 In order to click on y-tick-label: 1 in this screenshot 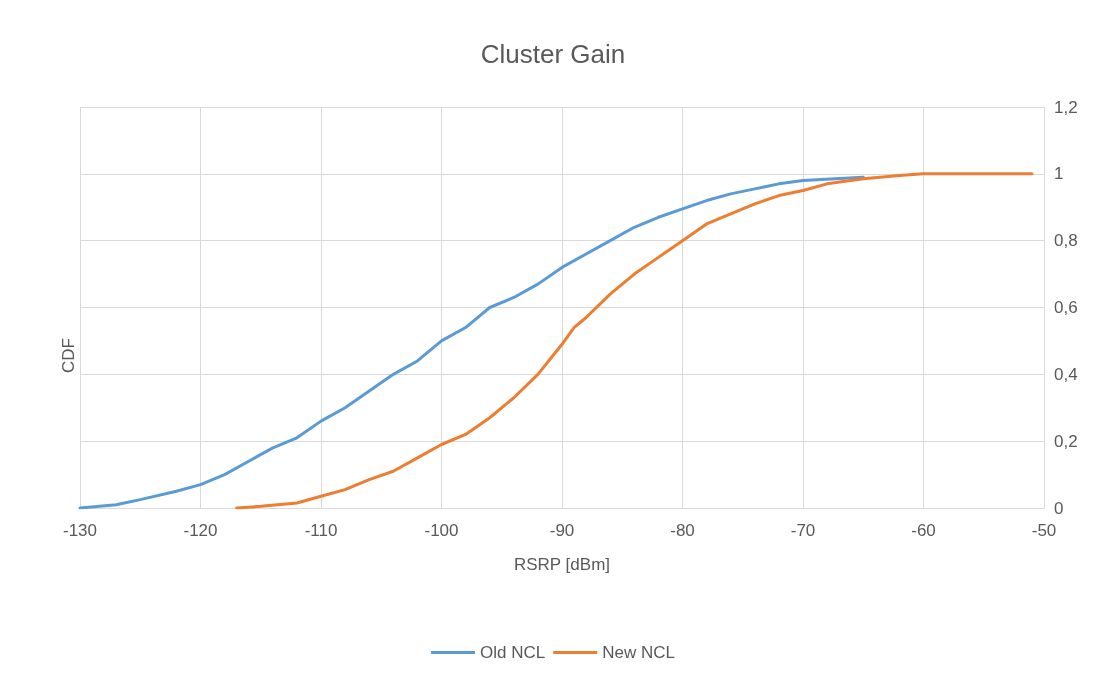, I will do `click(1059, 174)`.